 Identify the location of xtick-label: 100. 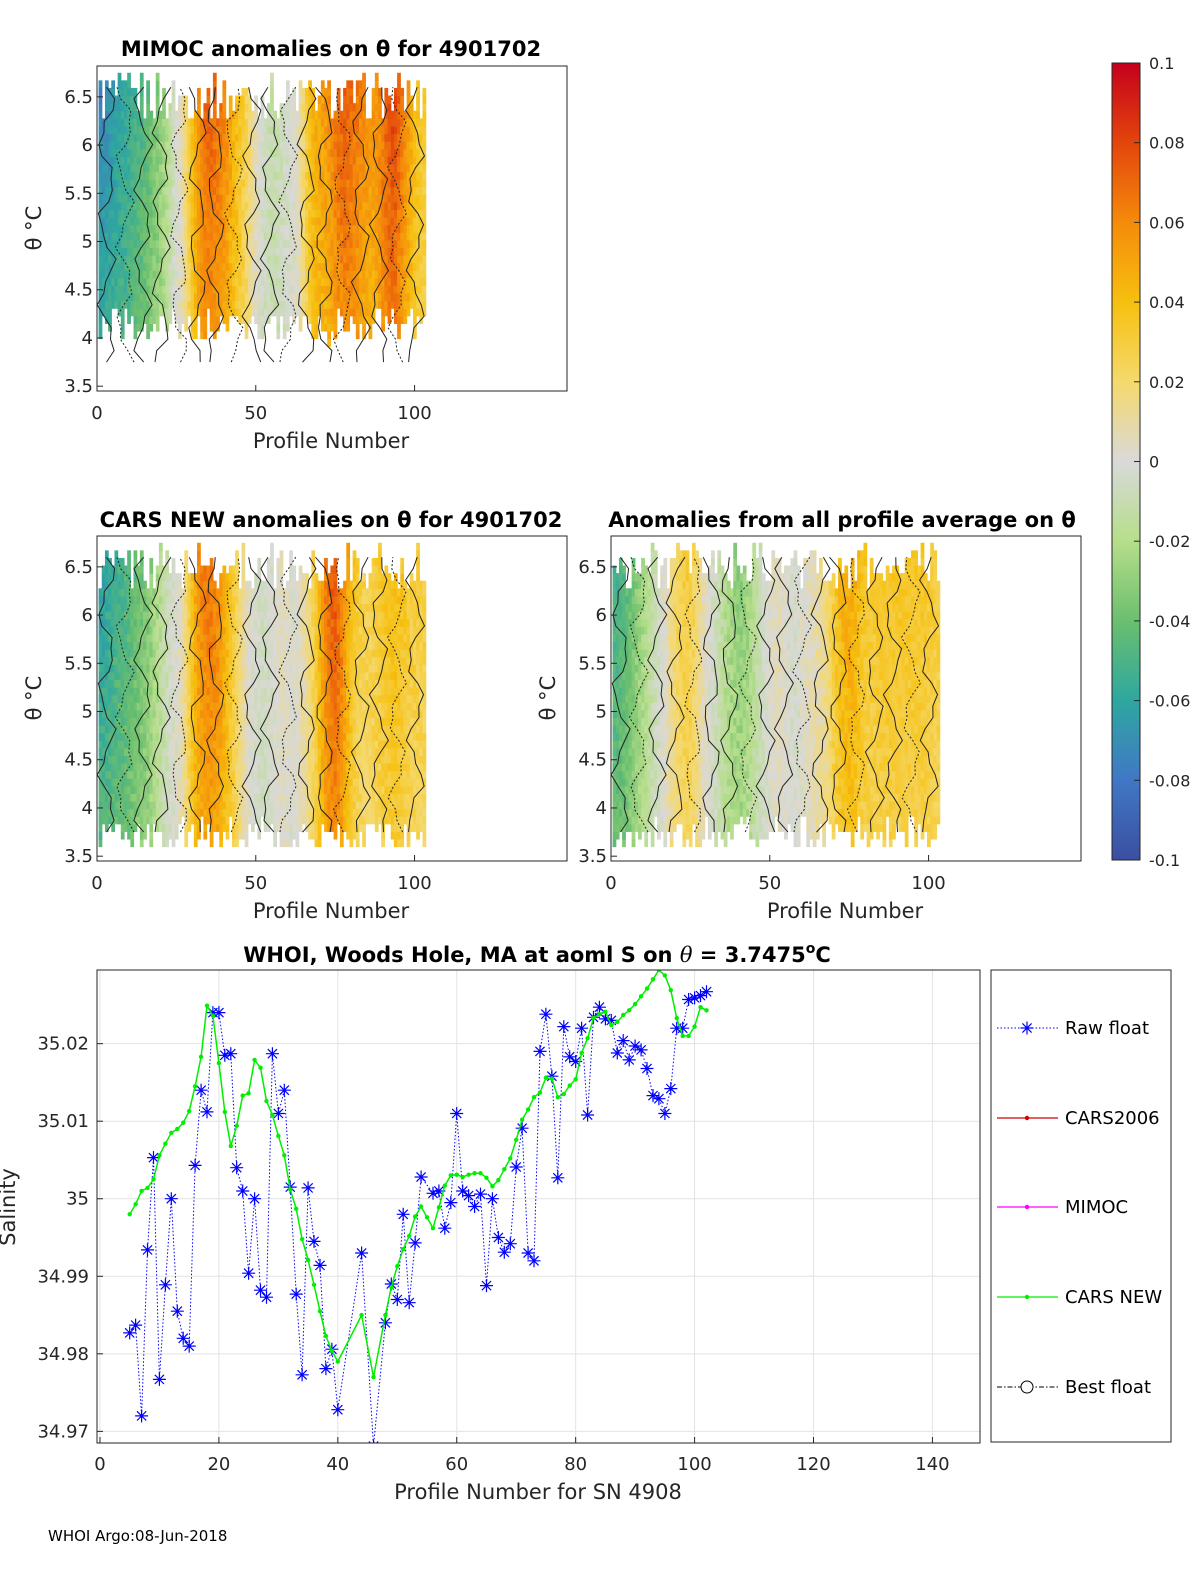
(414, 413).